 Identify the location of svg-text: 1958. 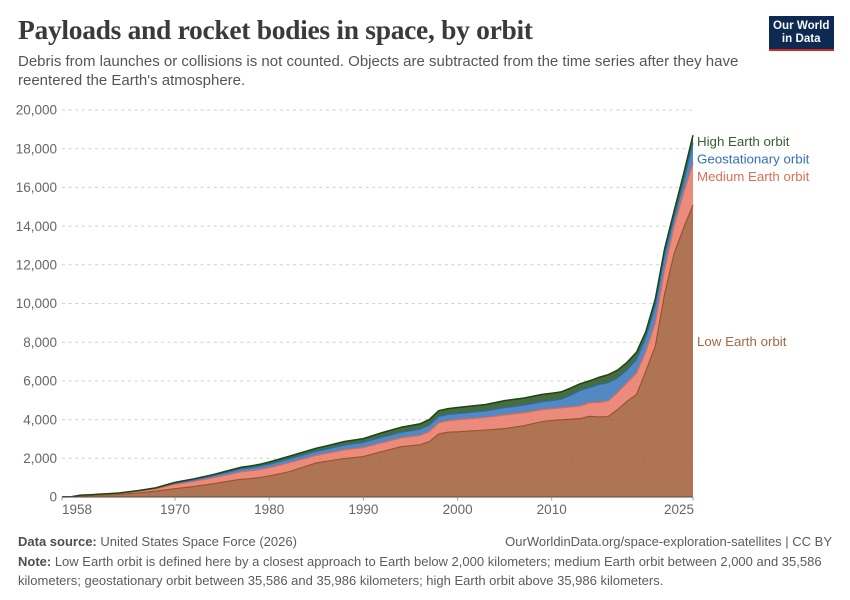
(77, 509).